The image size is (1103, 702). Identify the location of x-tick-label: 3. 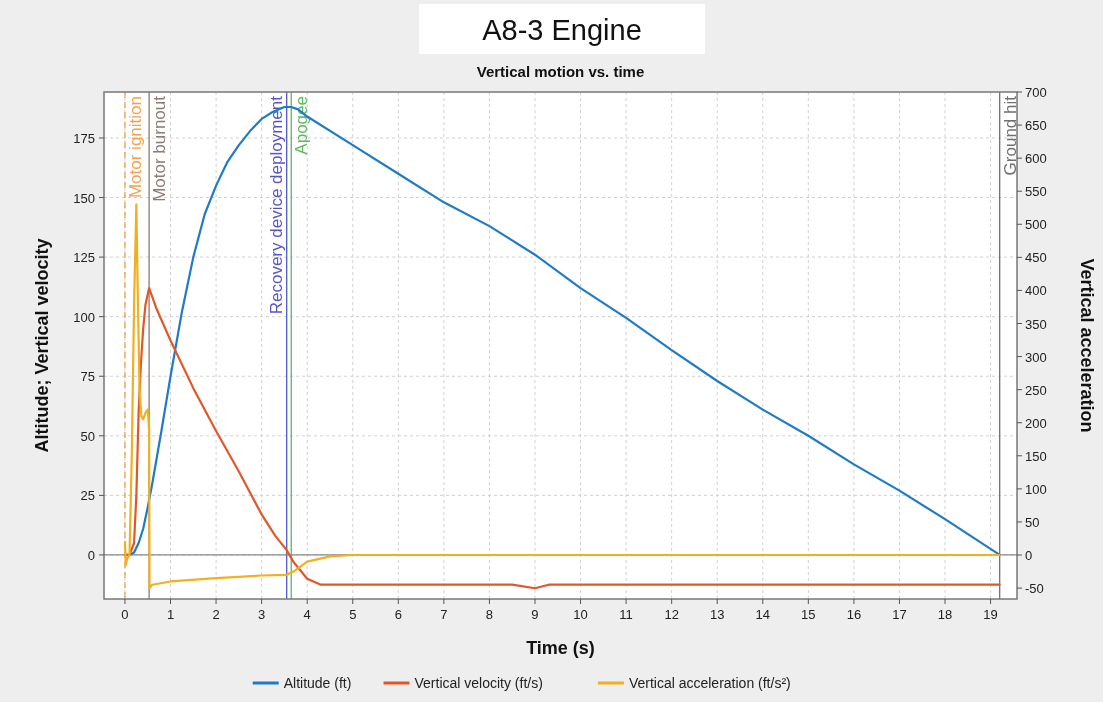
(262, 614).